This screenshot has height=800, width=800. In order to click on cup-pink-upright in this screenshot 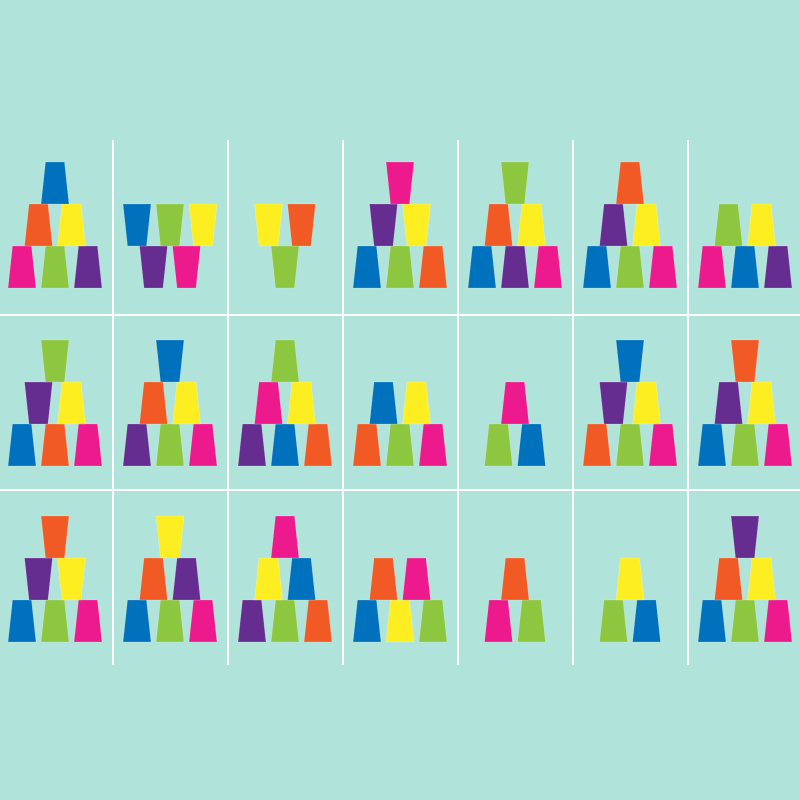, I will do `click(400, 183)`.